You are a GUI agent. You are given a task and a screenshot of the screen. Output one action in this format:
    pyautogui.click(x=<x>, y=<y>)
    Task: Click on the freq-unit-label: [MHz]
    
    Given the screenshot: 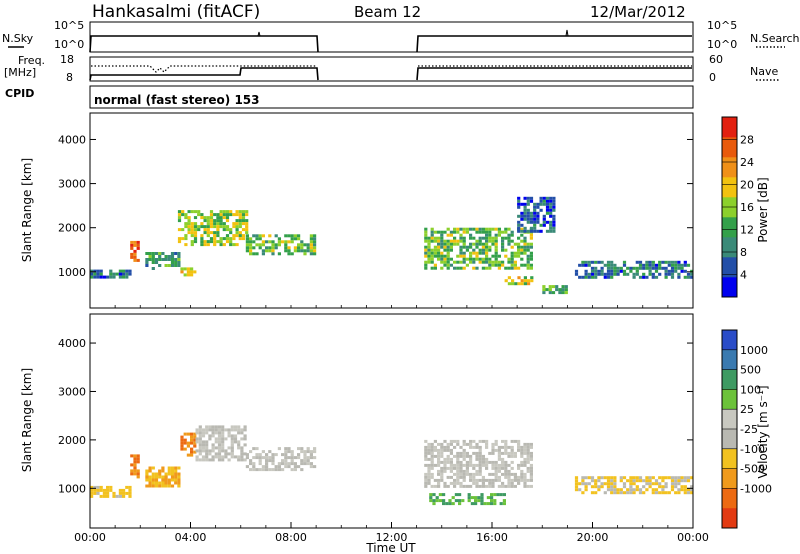 What is the action you would take?
    pyautogui.click(x=20, y=72)
    